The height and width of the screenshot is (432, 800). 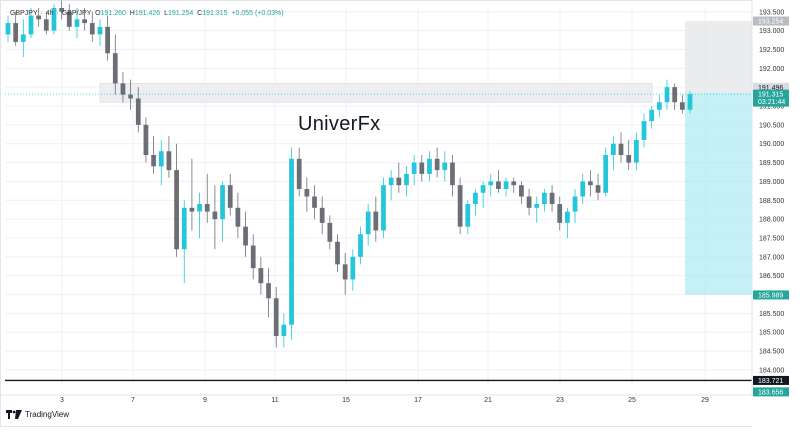 I want to click on tradingview-logo: TradingView, so click(x=37, y=414).